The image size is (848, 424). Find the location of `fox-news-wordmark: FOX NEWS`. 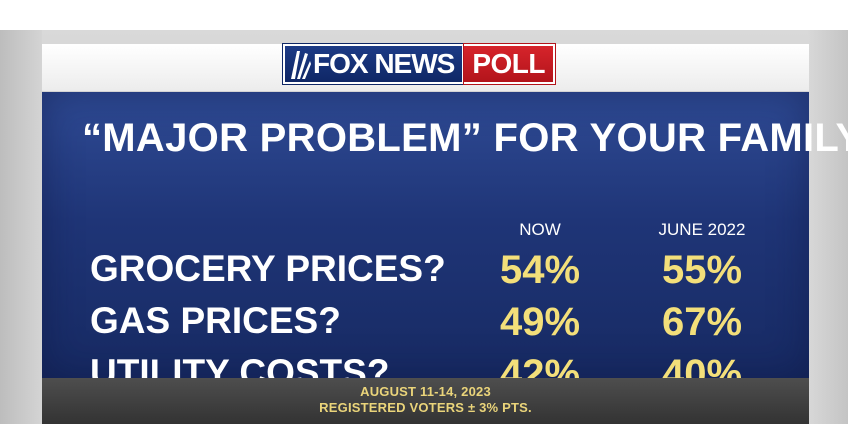

fox-news-wordmark: FOX NEWS is located at coordinates (374, 64).